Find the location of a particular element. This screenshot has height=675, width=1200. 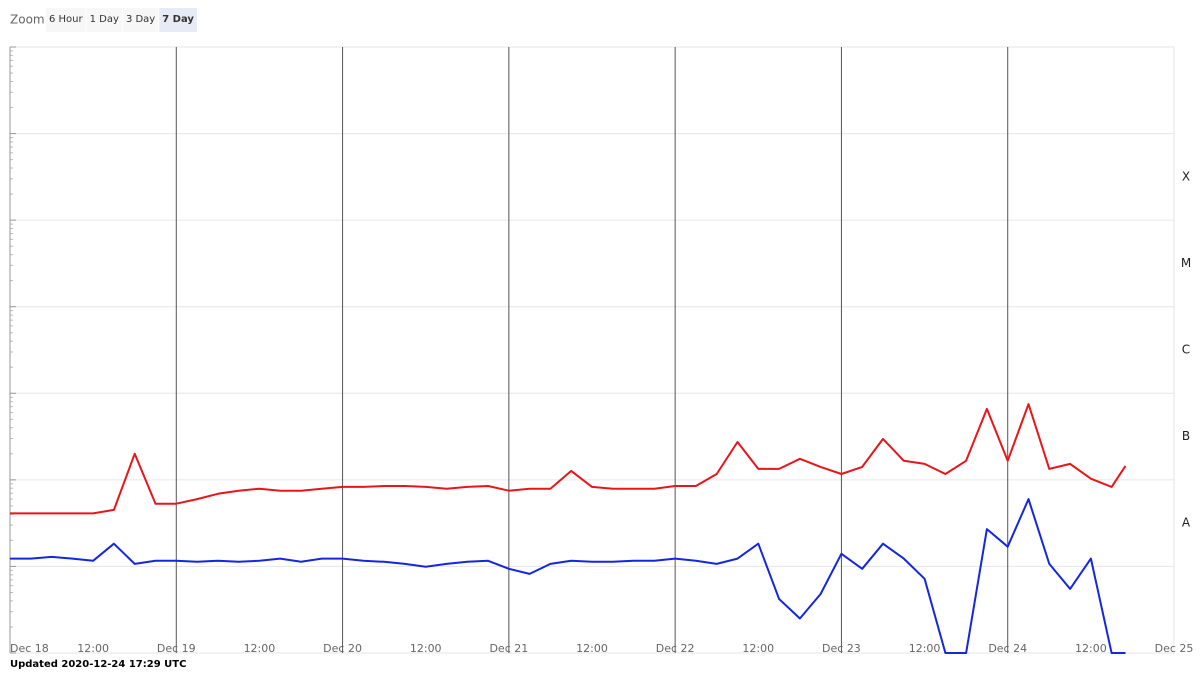

class-label: M is located at coordinates (1186, 263).